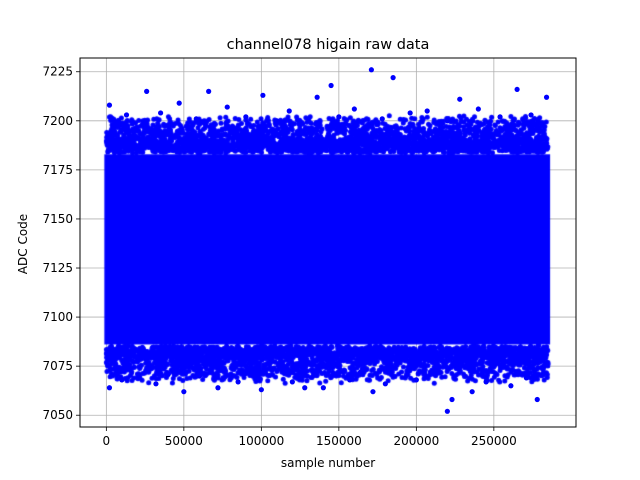 The image size is (640, 480). What do you see at coordinates (57, 121) in the screenshot?
I see `y-tick-label: 7200` at bounding box center [57, 121].